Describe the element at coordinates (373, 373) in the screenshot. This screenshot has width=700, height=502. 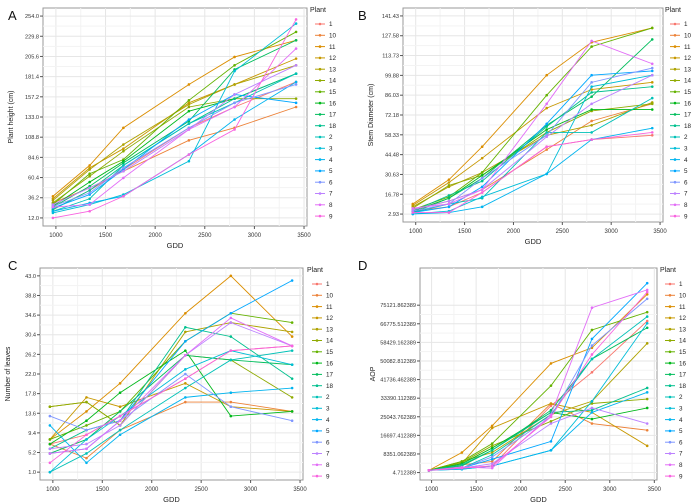
I see `y-axis-label: AOP` at that location.